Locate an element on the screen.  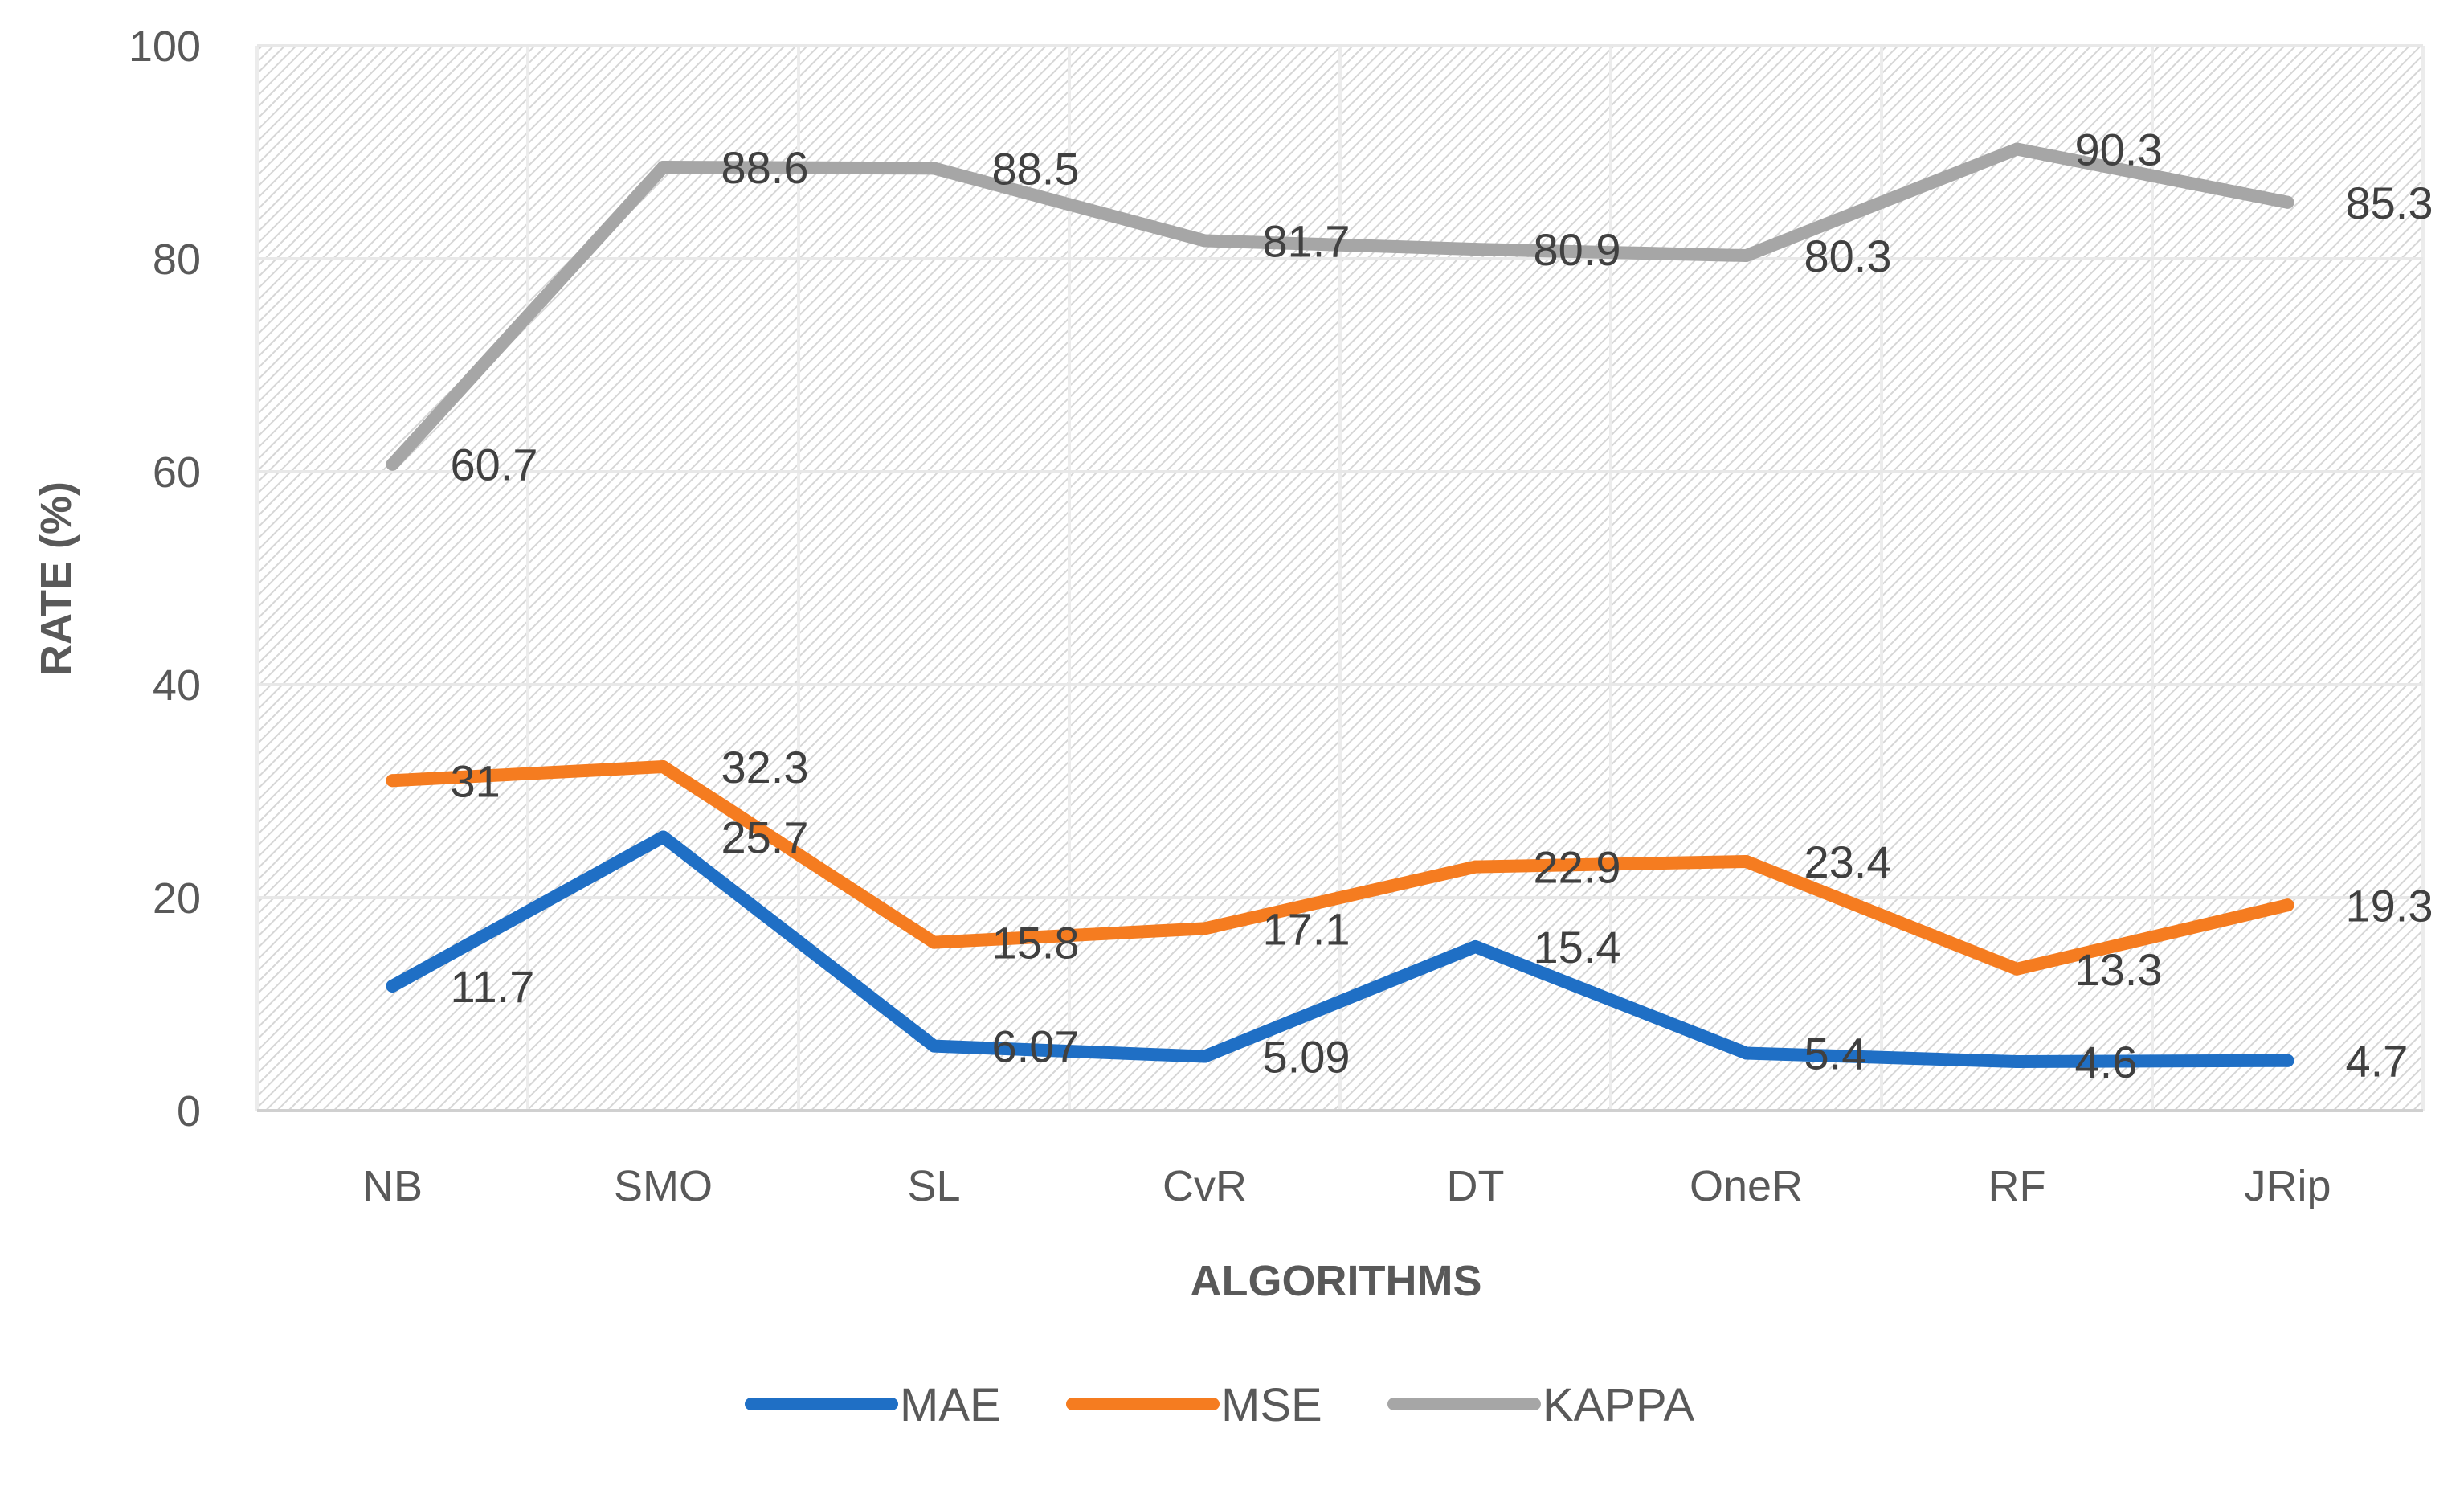
x-tick-label: SMO is located at coordinates (663, 1186).